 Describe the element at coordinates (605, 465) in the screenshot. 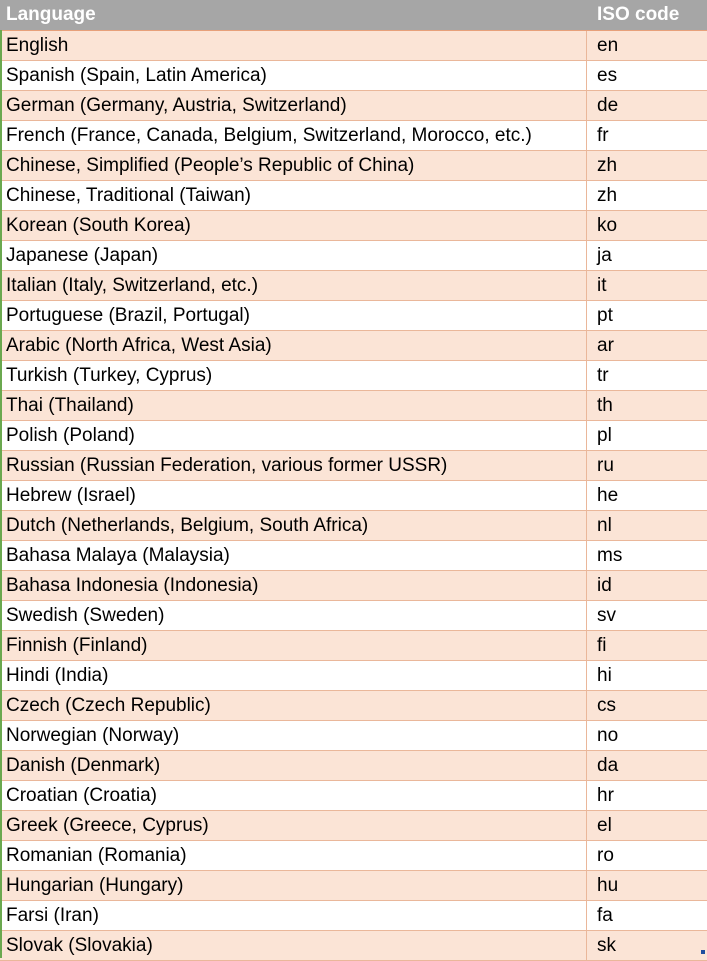

I see `iso-code-cell: ru` at that location.